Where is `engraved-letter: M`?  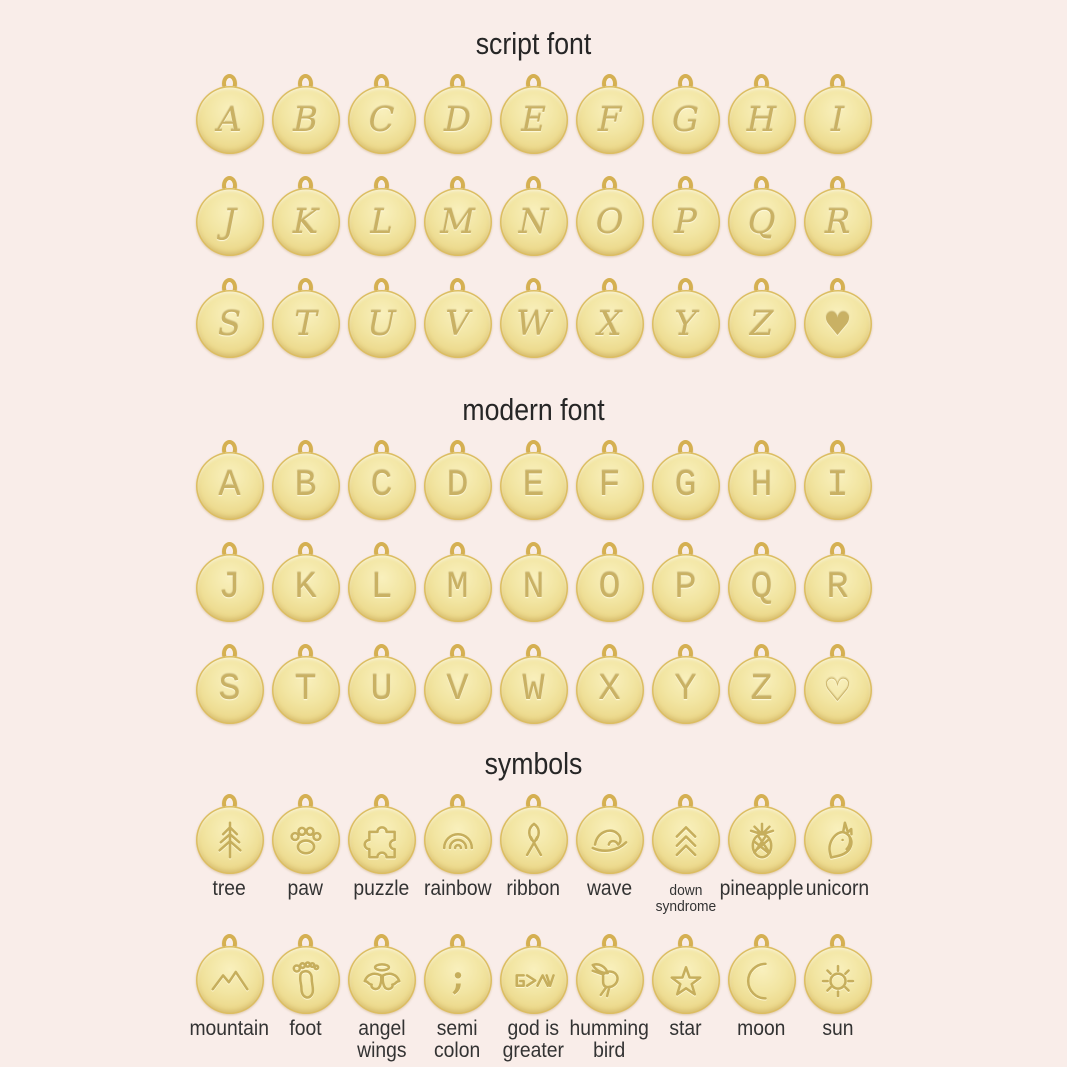
engraved-letter: M is located at coordinates (457, 222).